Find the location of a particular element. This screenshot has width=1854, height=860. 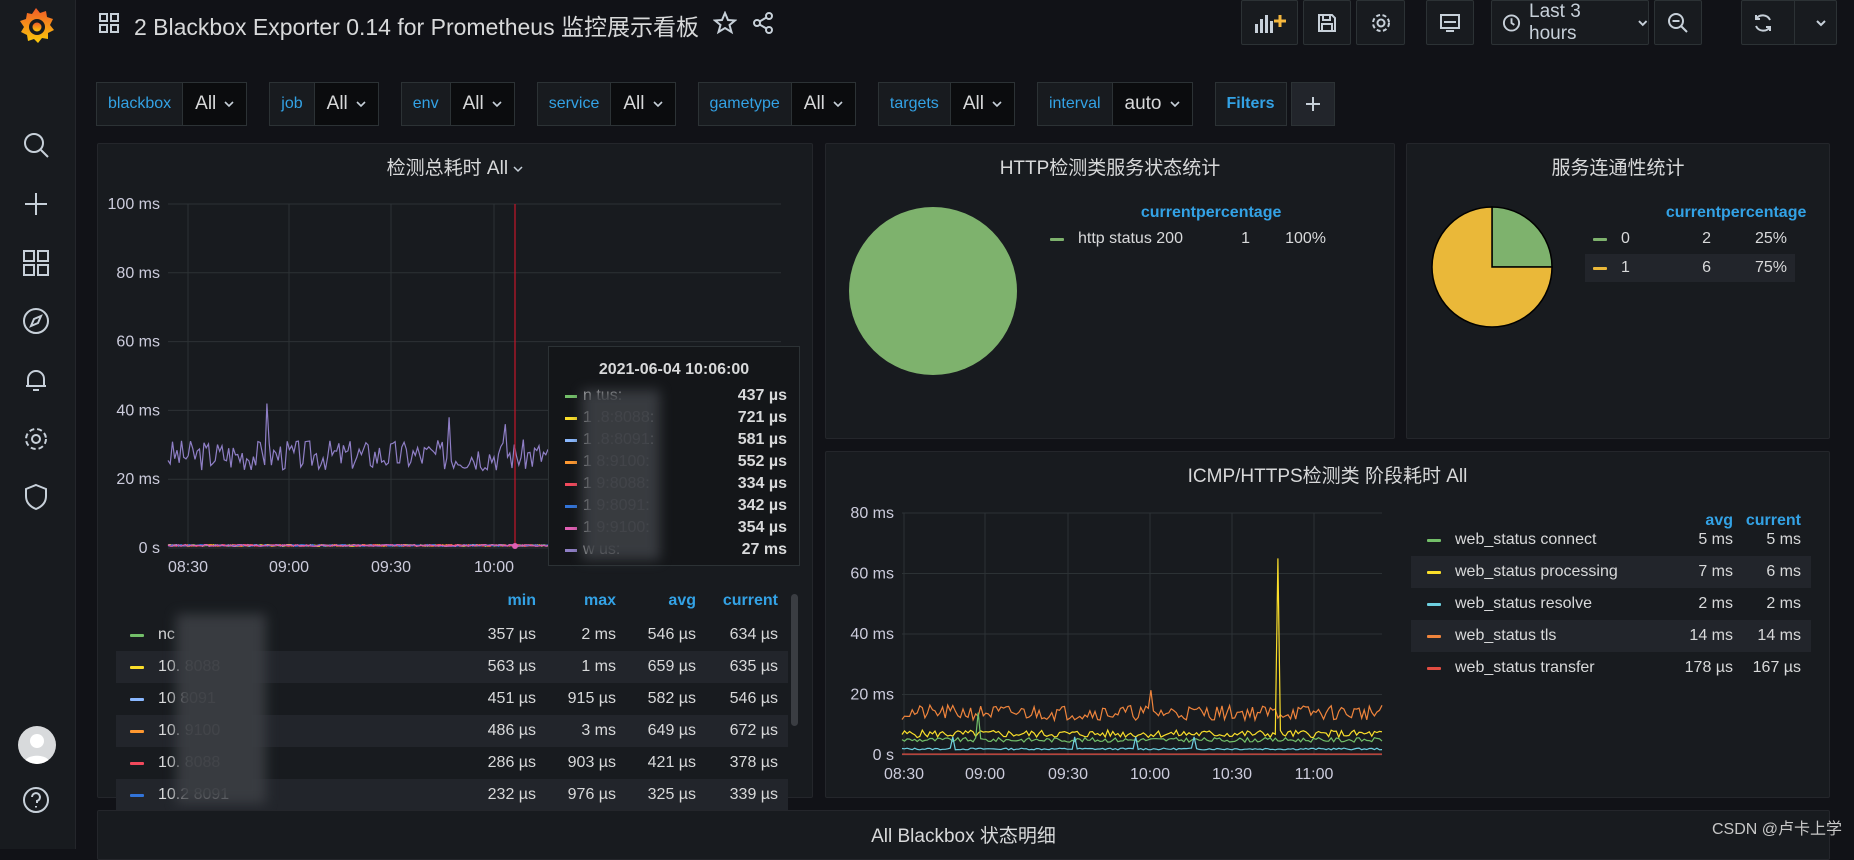

create-plus-icon is located at coordinates (36, 204).